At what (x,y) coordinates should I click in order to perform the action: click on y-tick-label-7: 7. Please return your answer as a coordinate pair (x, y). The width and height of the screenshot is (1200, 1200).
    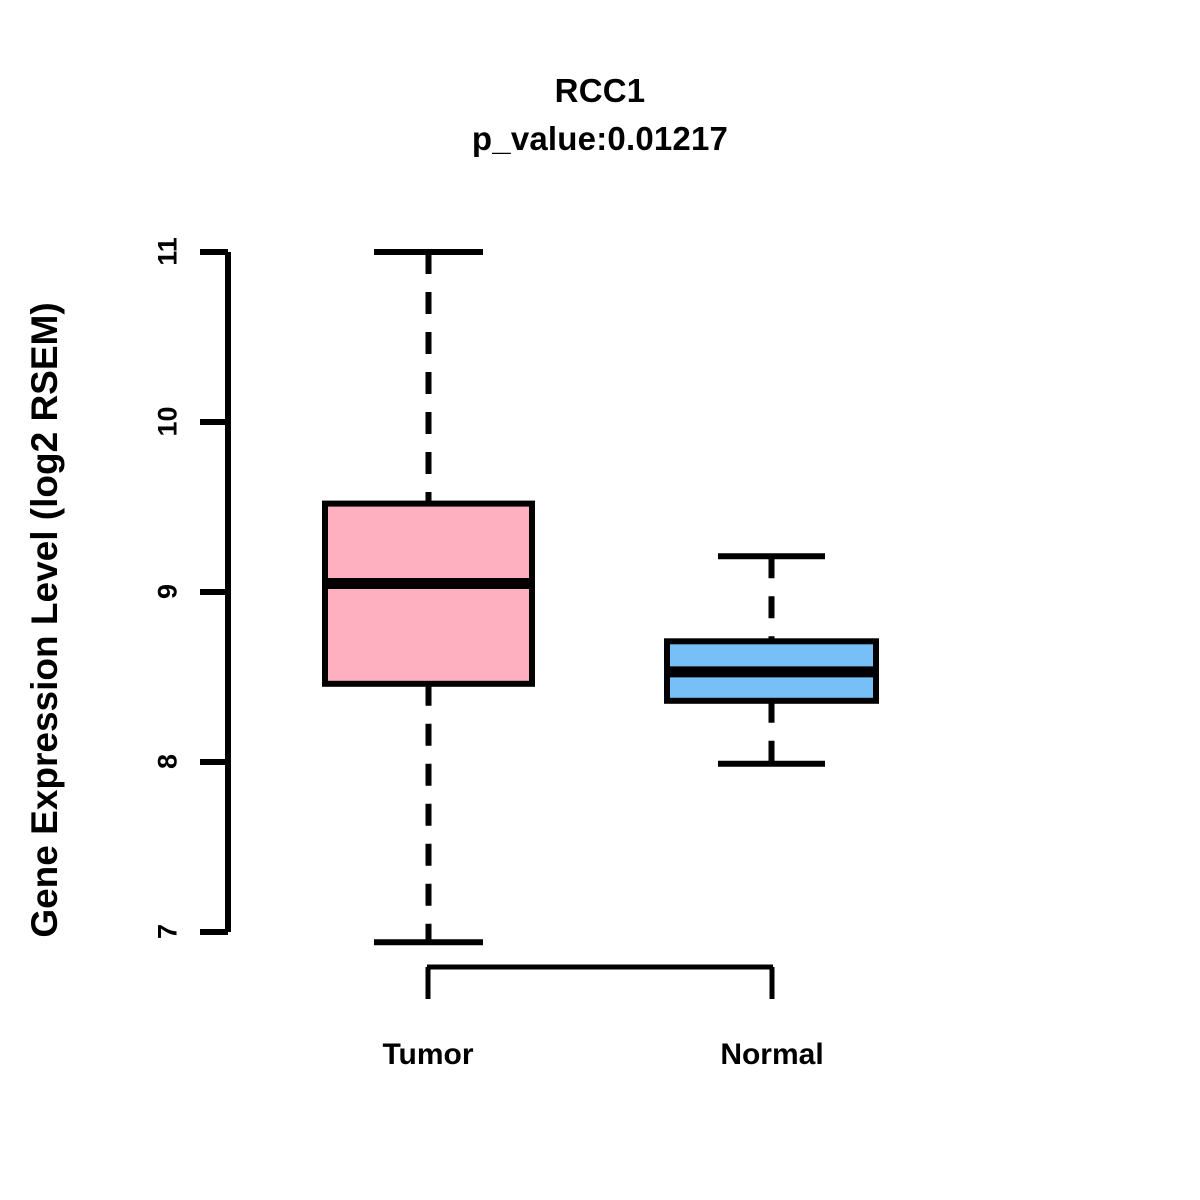
    Looking at the image, I should click on (167, 931).